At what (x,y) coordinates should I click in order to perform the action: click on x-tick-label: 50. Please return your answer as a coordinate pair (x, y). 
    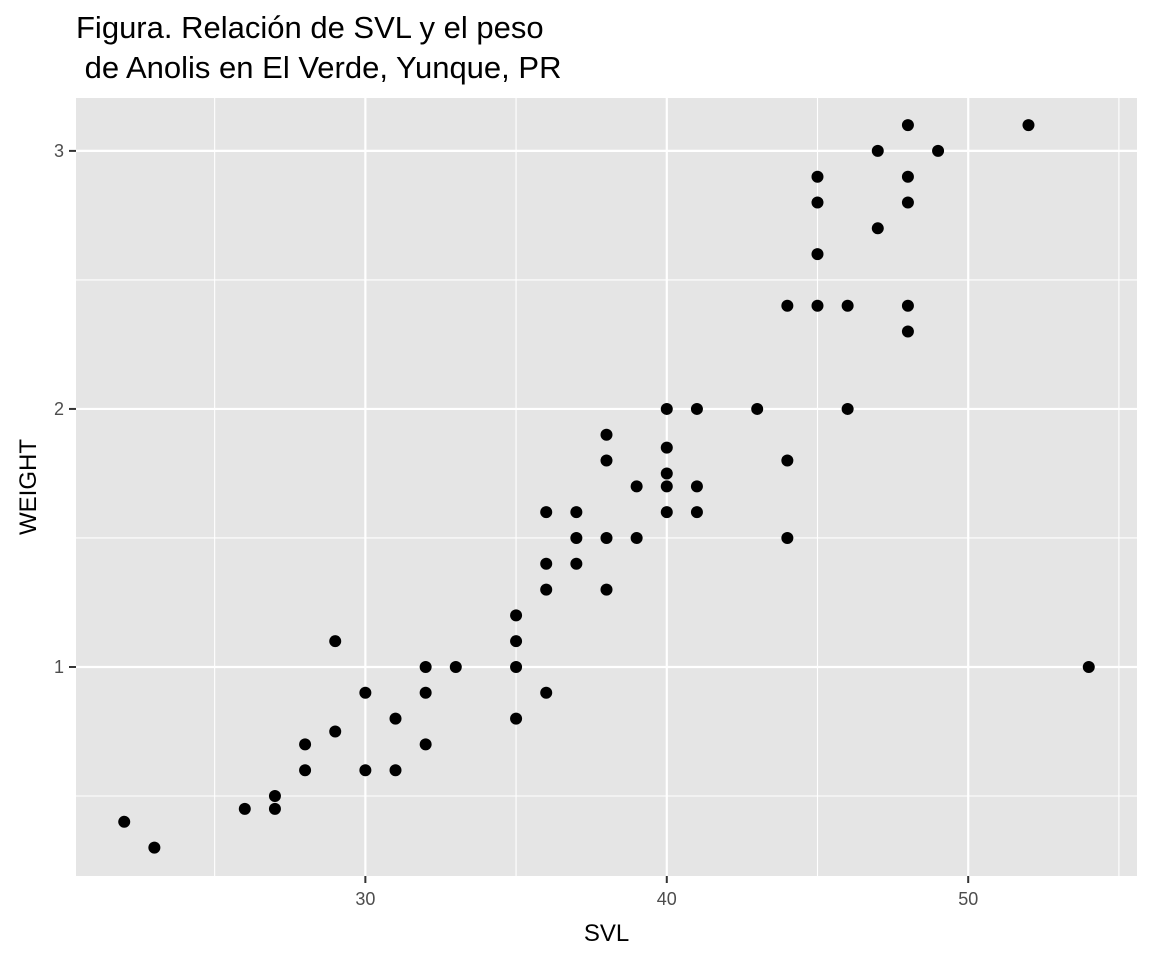
    Looking at the image, I should click on (968, 899).